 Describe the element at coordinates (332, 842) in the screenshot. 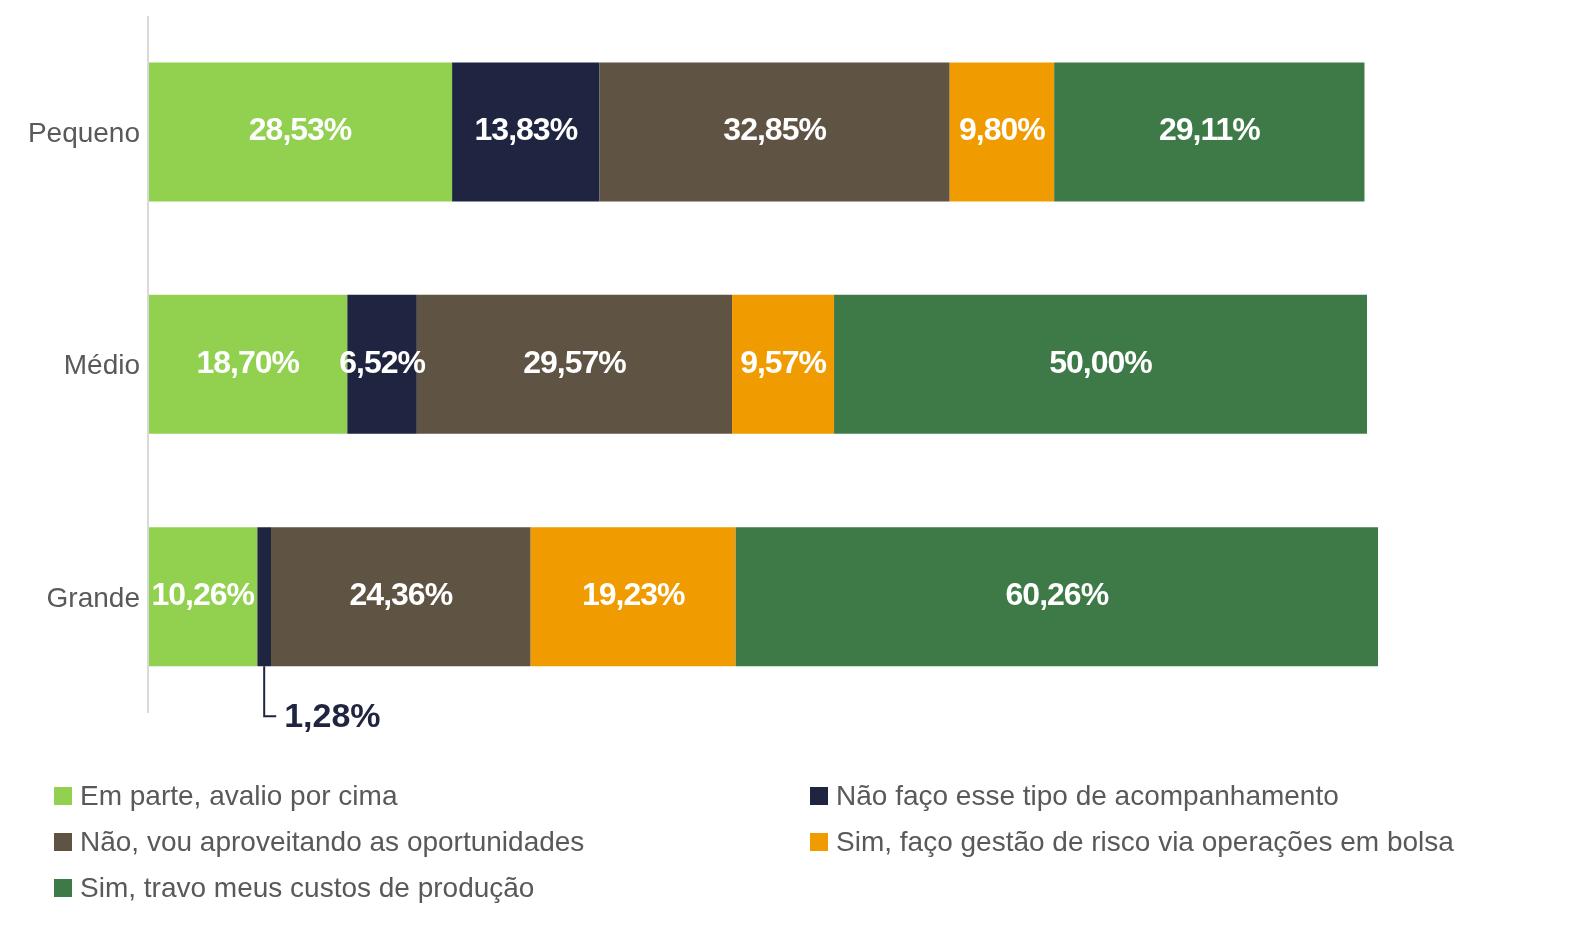

I see `legend-label: Não, vou aproveitando as oportunidades` at that location.